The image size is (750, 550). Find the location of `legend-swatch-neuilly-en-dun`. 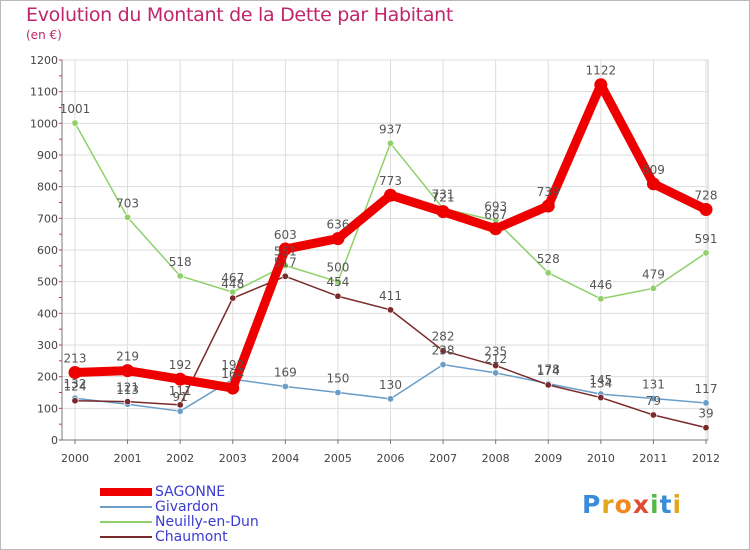

legend-swatch-neuilly-en-dun is located at coordinates (126, 522).